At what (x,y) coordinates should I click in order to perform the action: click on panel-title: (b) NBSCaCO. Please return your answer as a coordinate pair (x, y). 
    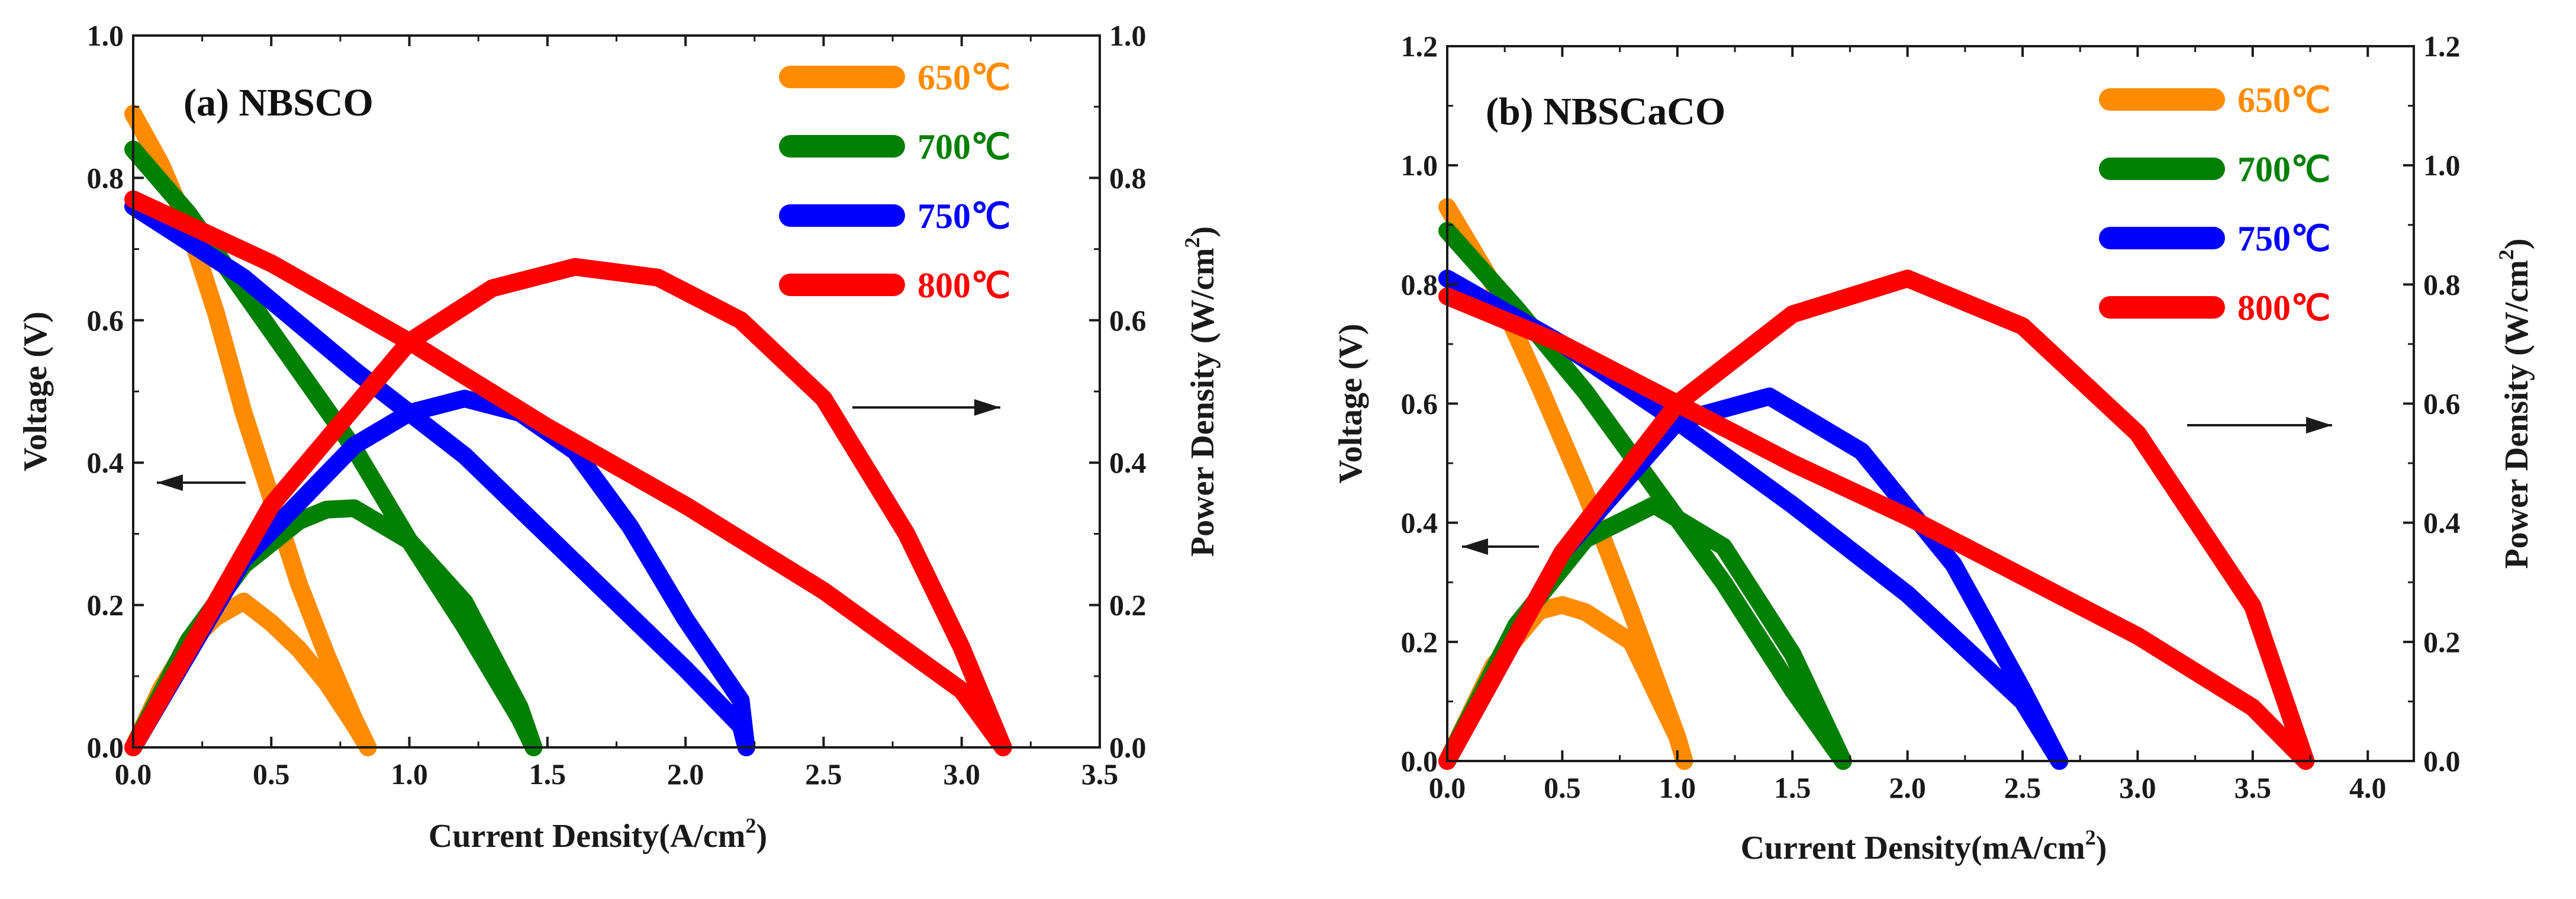
    Looking at the image, I should click on (1605, 111).